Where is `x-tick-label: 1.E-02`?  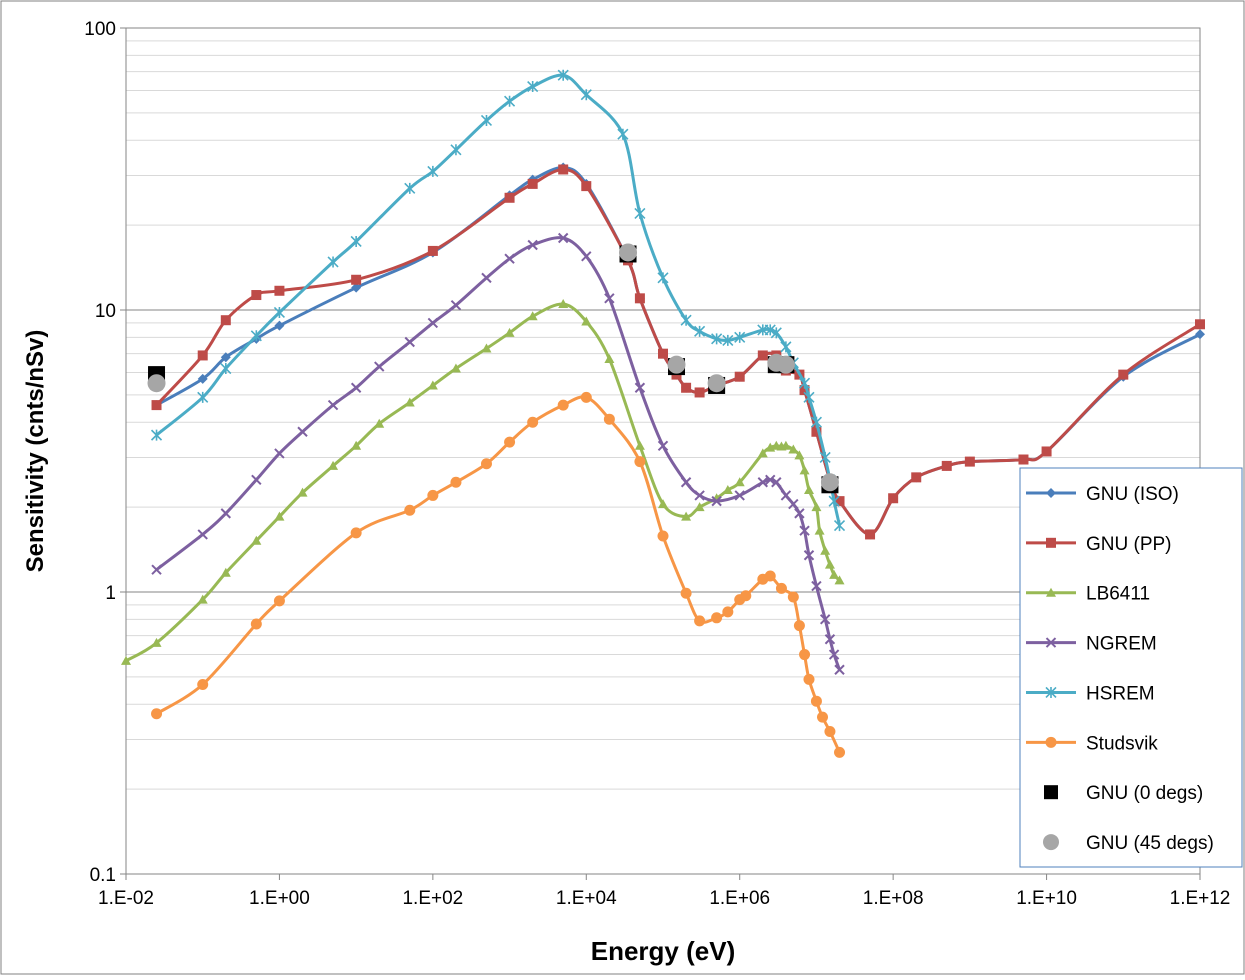
x-tick-label: 1.E-02 is located at coordinates (126, 898).